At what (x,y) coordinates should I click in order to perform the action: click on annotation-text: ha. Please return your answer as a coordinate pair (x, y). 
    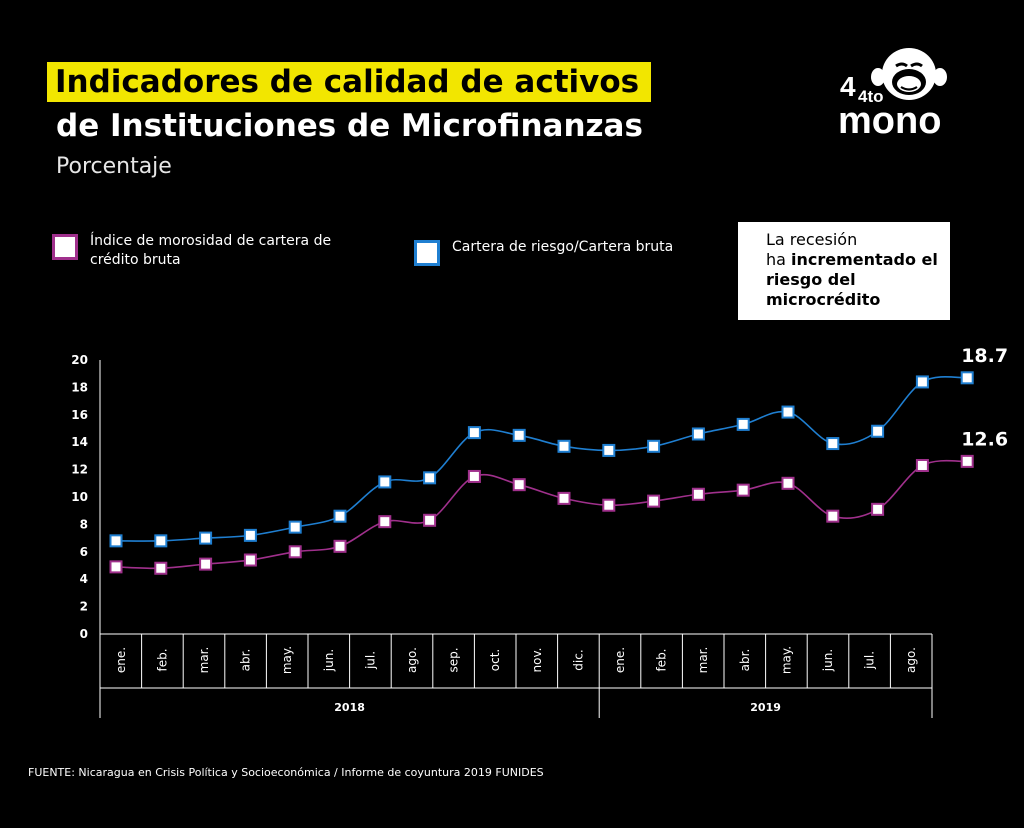
    Looking at the image, I should click on (779, 259).